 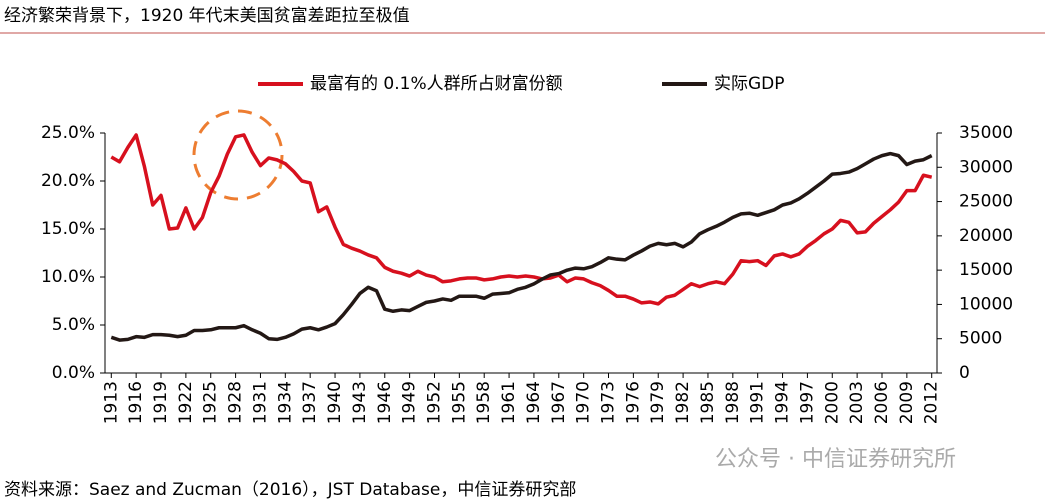 What do you see at coordinates (161, 402) in the screenshot?
I see `x-tick-label: 1919` at bounding box center [161, 402].